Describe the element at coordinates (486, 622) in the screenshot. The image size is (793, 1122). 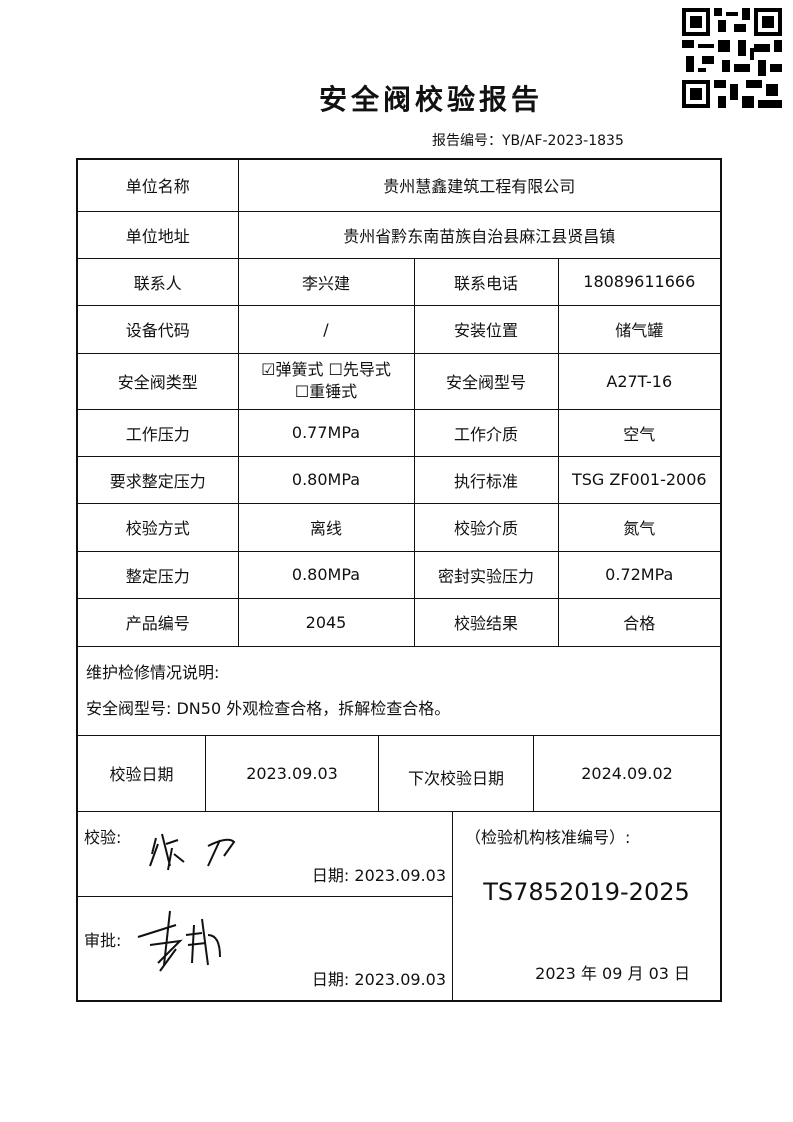
I see `field-label: 校验结果` at that location.